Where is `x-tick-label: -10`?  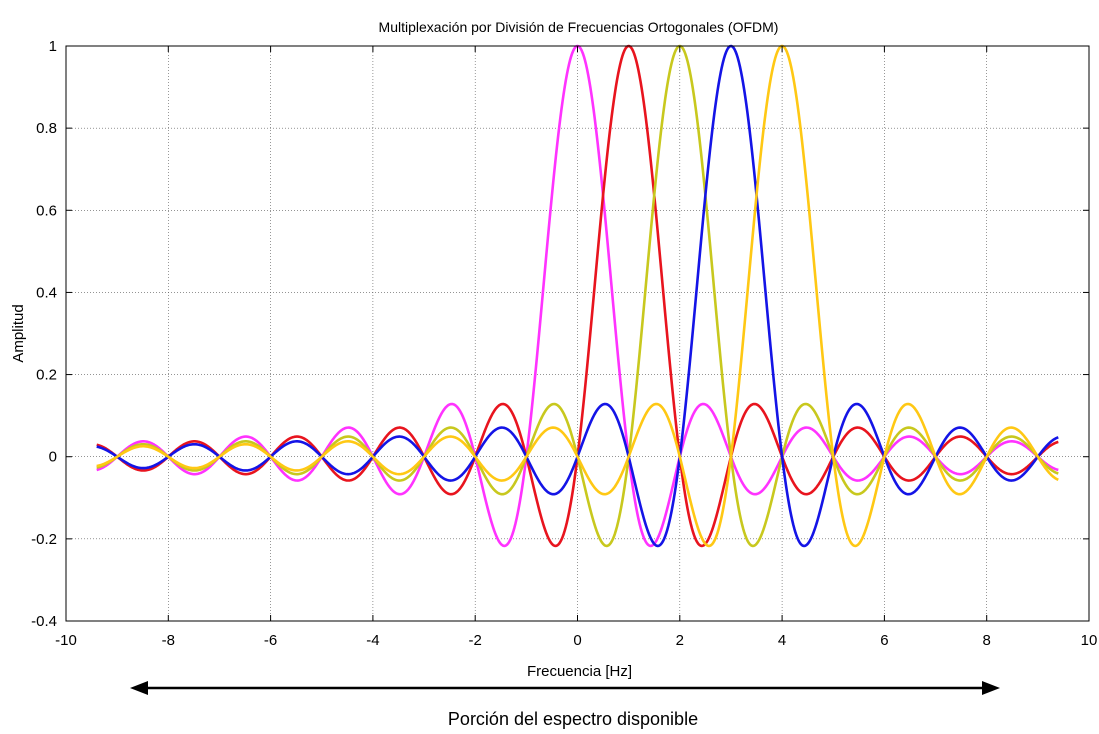
x-tick-label: -10 is located at coordinates (66, 640).